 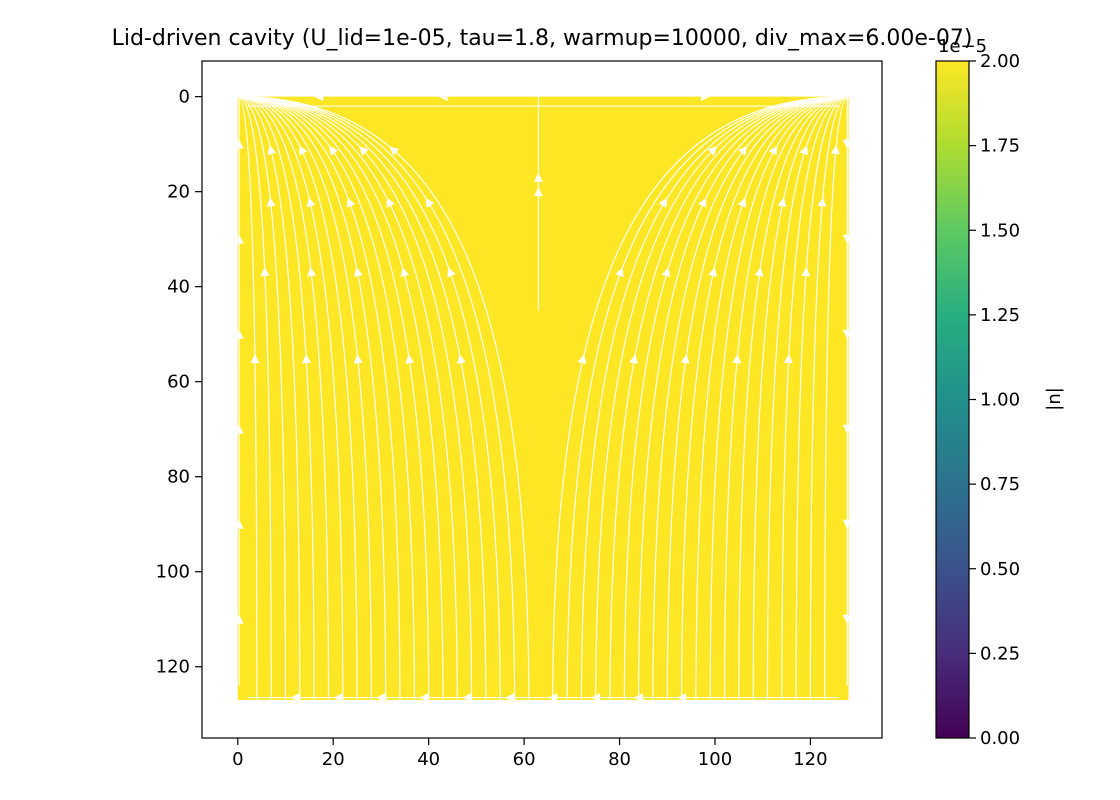 I want to click on colorbar-tick-label: 1.50, so click(x=1000, y=230).